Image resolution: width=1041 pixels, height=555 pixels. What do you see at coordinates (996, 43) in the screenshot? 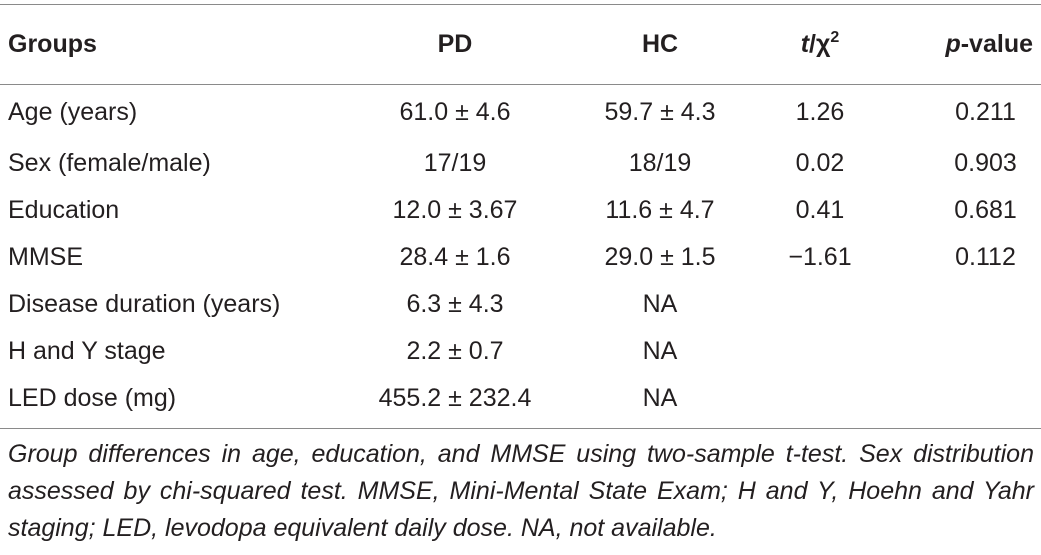
I see `header-p-suffix: -value` at bounding box center [996, 43].